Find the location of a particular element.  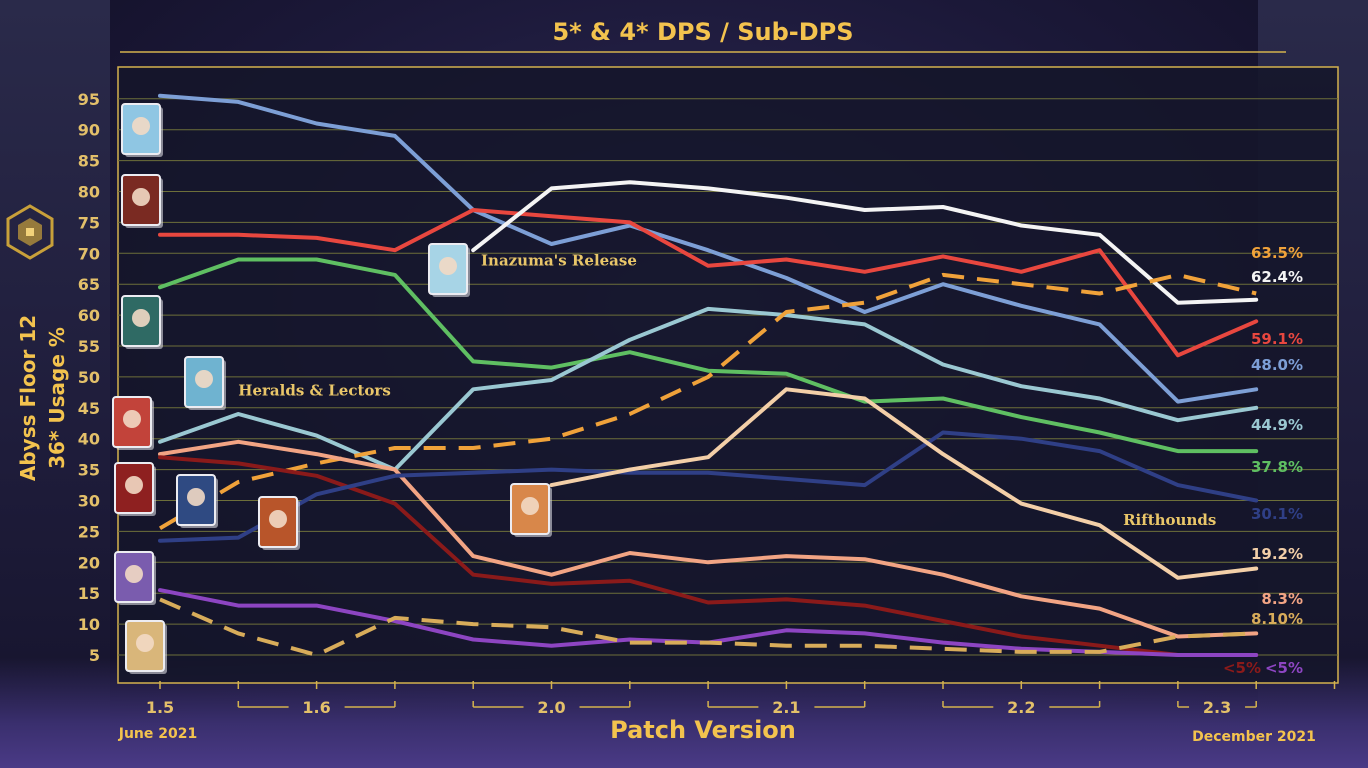

y-tick-label: 5 is located at coordinates (94, 655).